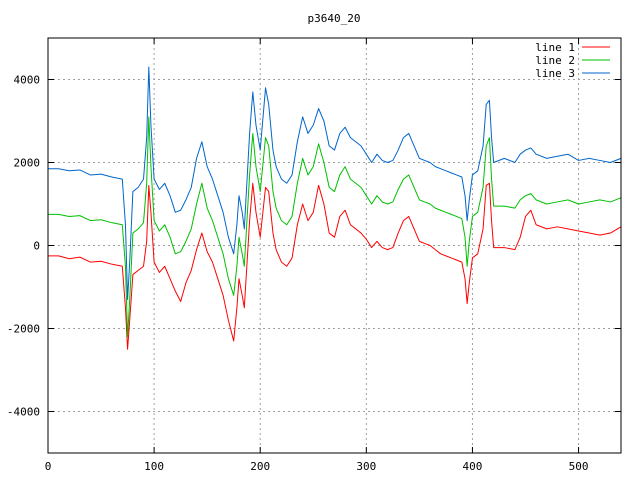 The width and height of the screenshot is (640, 480). Describe the element at coordinates (555, 60) in the screenshot. I see `legend-label: line 2` at that location.